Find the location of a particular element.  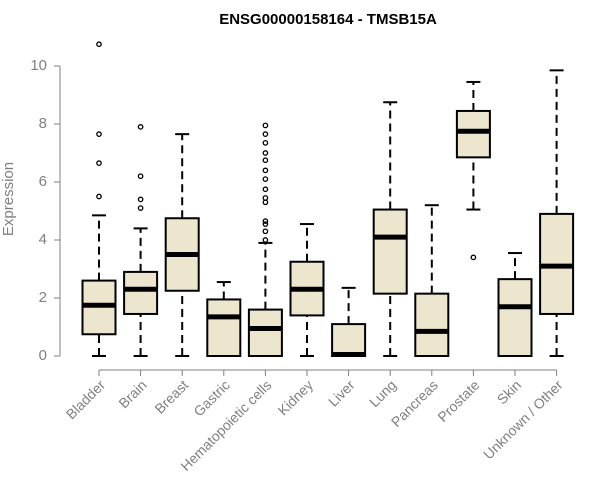

y-axis-label: Expression is located at coordinates (8, 199).